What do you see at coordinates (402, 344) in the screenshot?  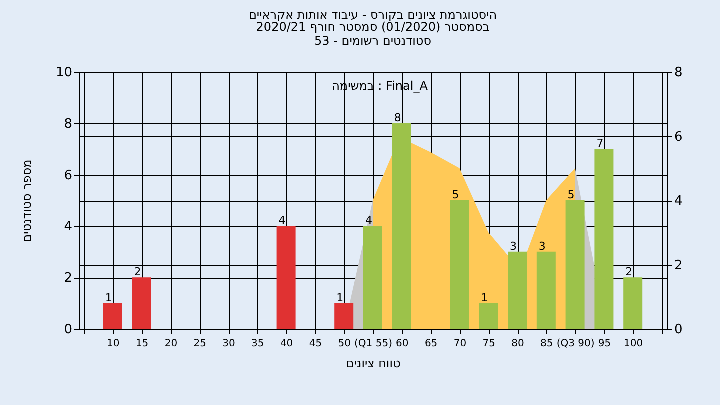 I see `x-tick-label: 60` at bounding box center [402, 344].